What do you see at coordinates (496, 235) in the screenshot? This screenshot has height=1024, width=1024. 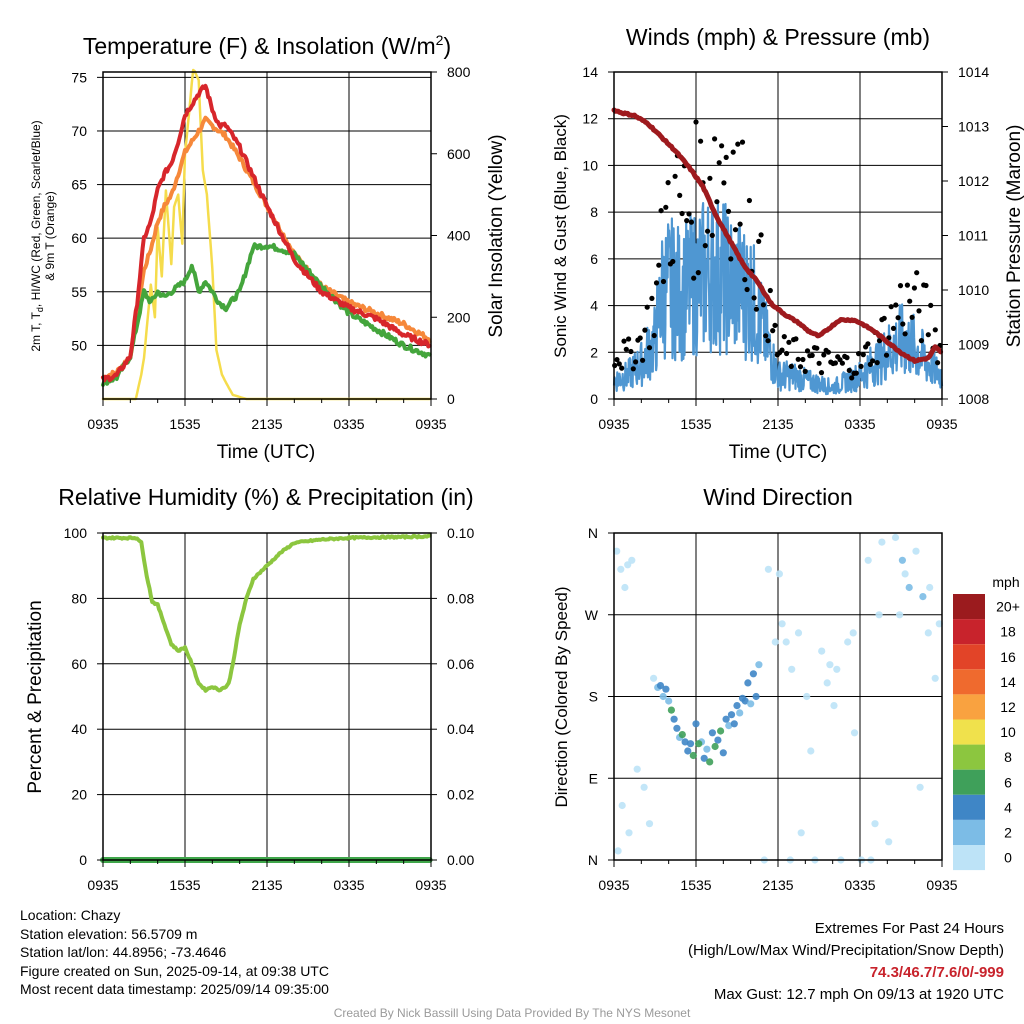 I see `temperature-ylabel-right: Solar Insolation (Yellow)` at bounding box center [496, 235].